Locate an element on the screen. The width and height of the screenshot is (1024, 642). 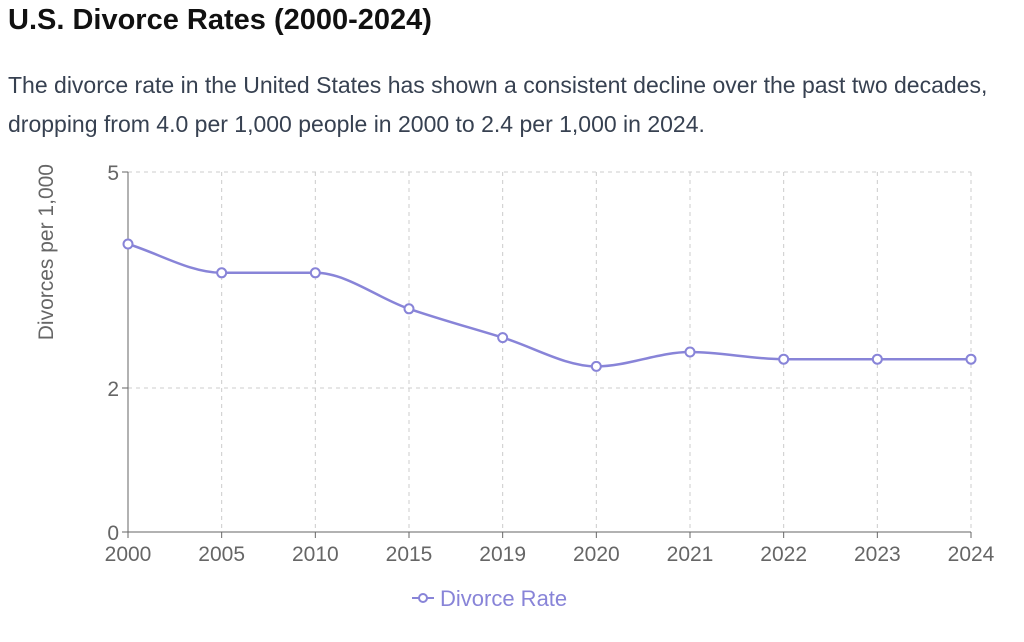
legend: Divorce Rate is located at coordinates (489, 598).